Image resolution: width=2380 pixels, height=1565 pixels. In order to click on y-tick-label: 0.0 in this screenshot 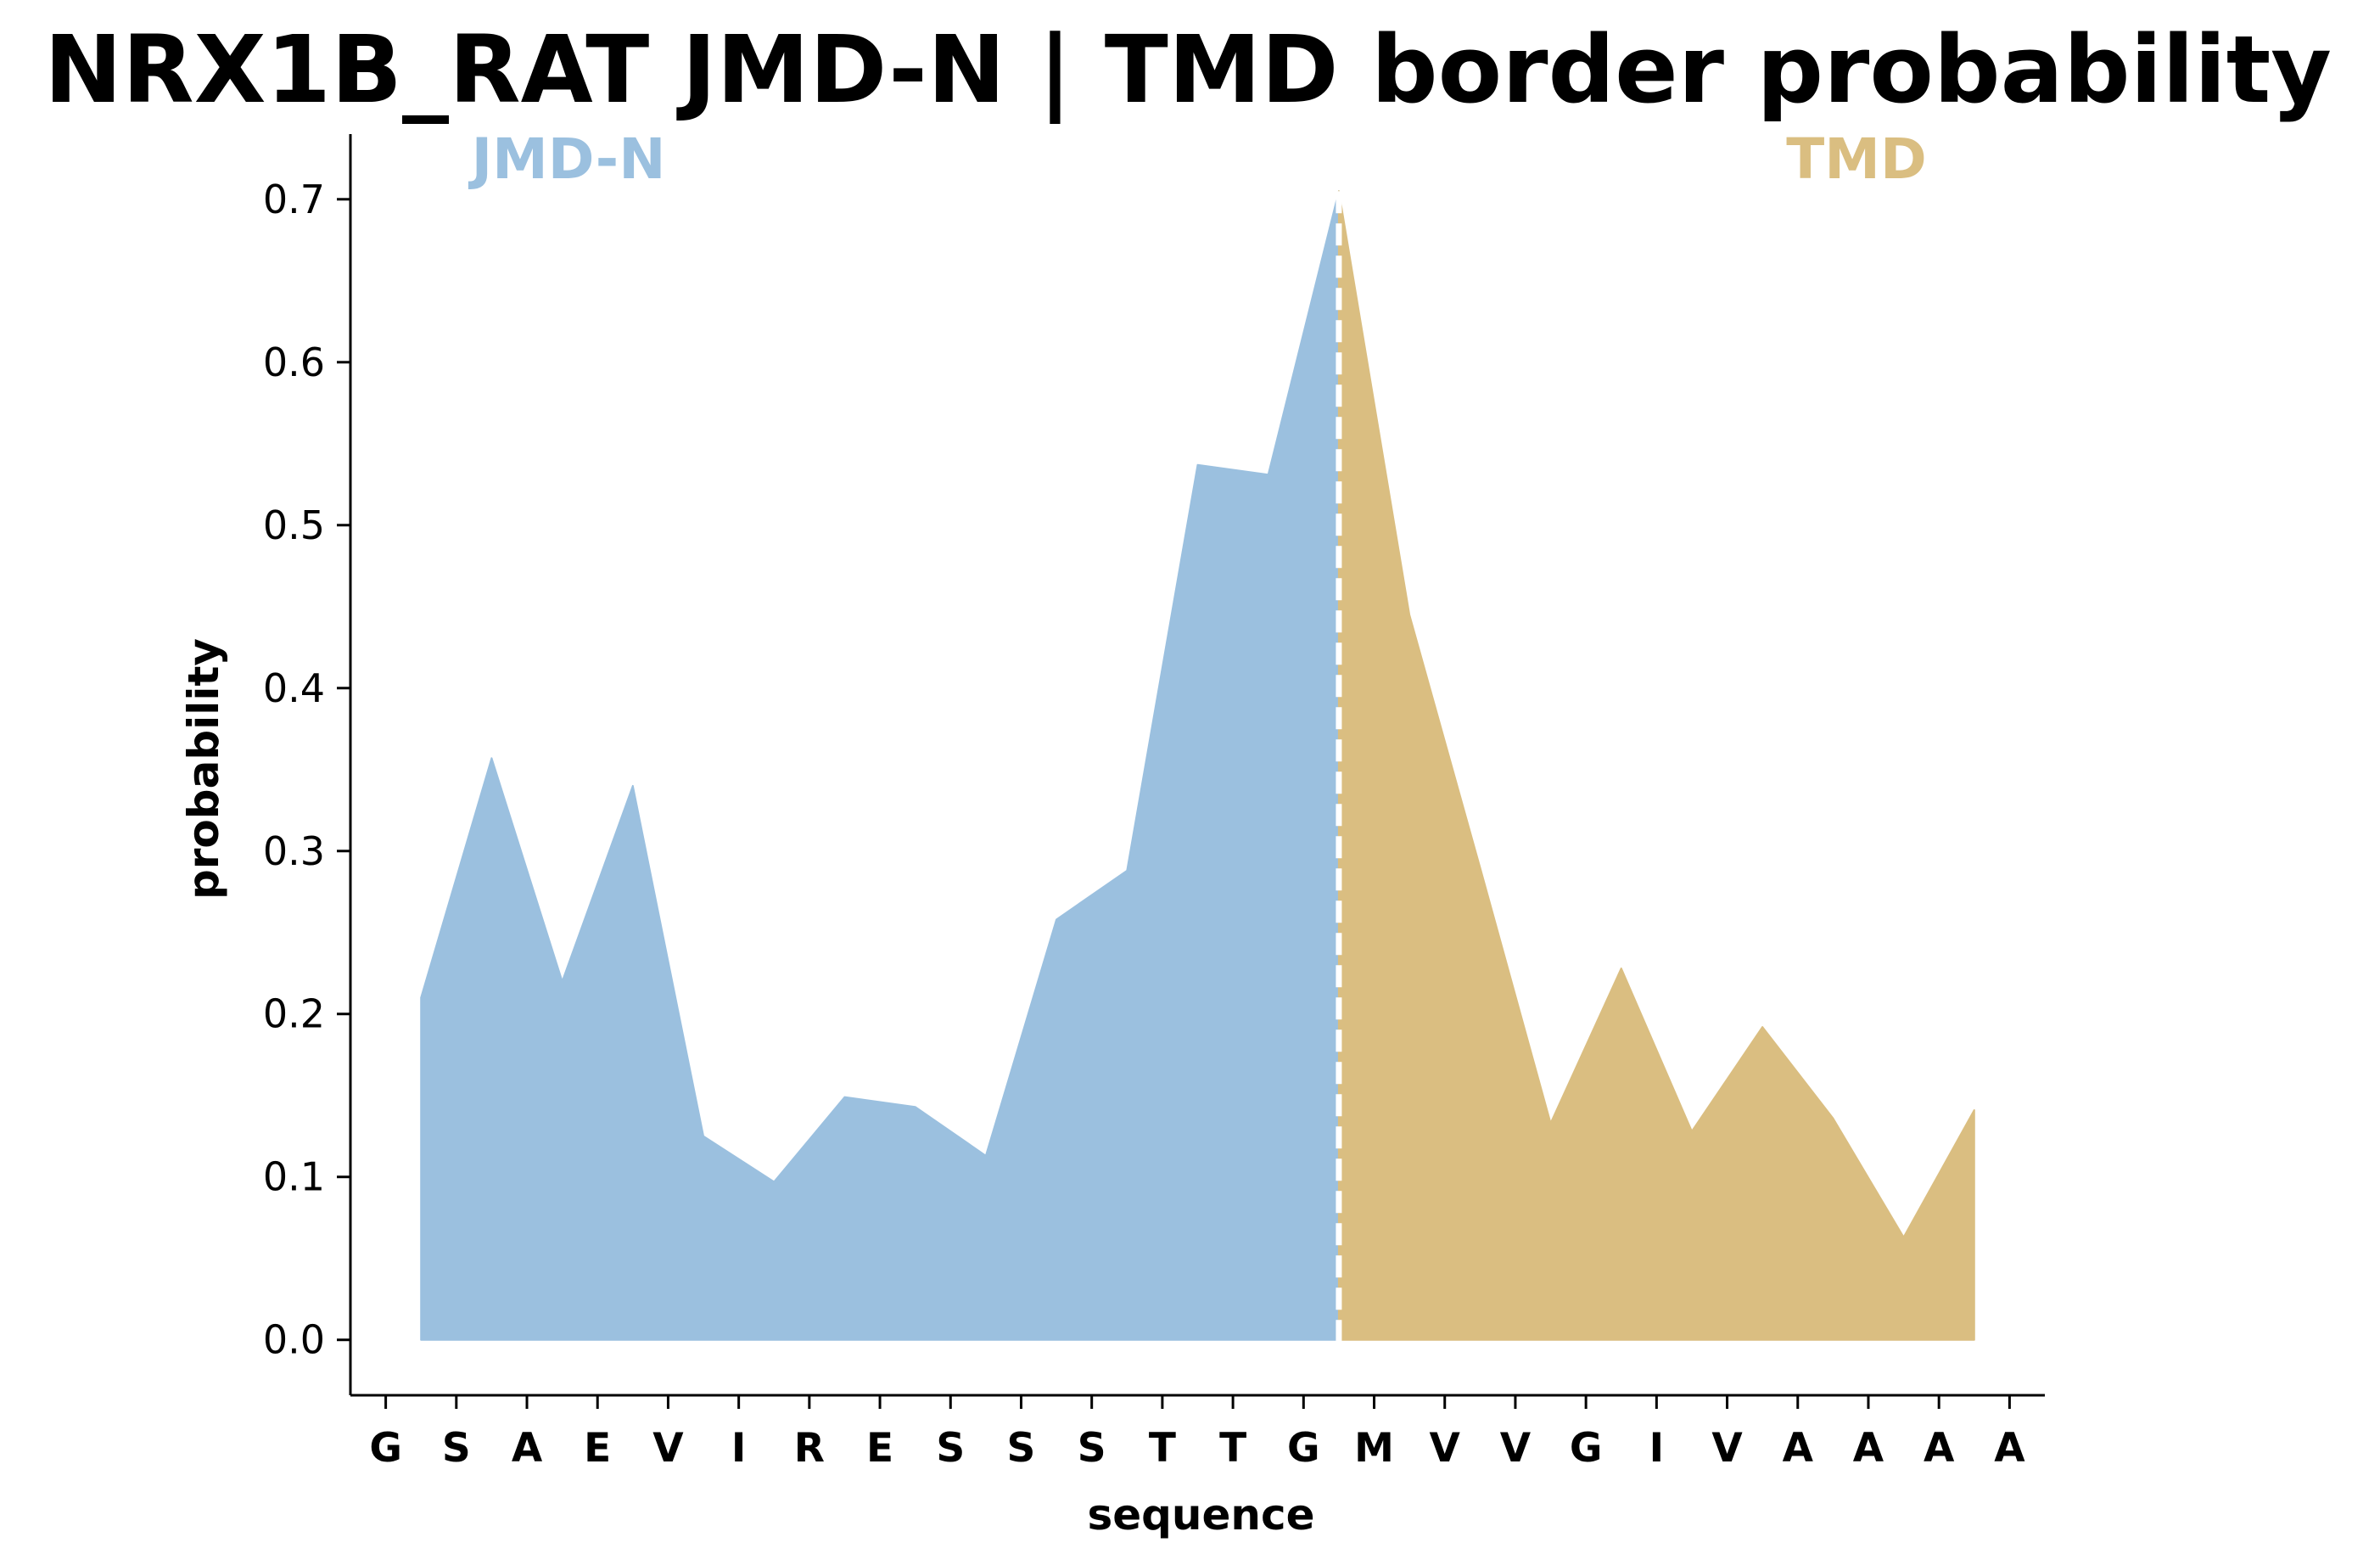, I will do `click(294, 1340)`.